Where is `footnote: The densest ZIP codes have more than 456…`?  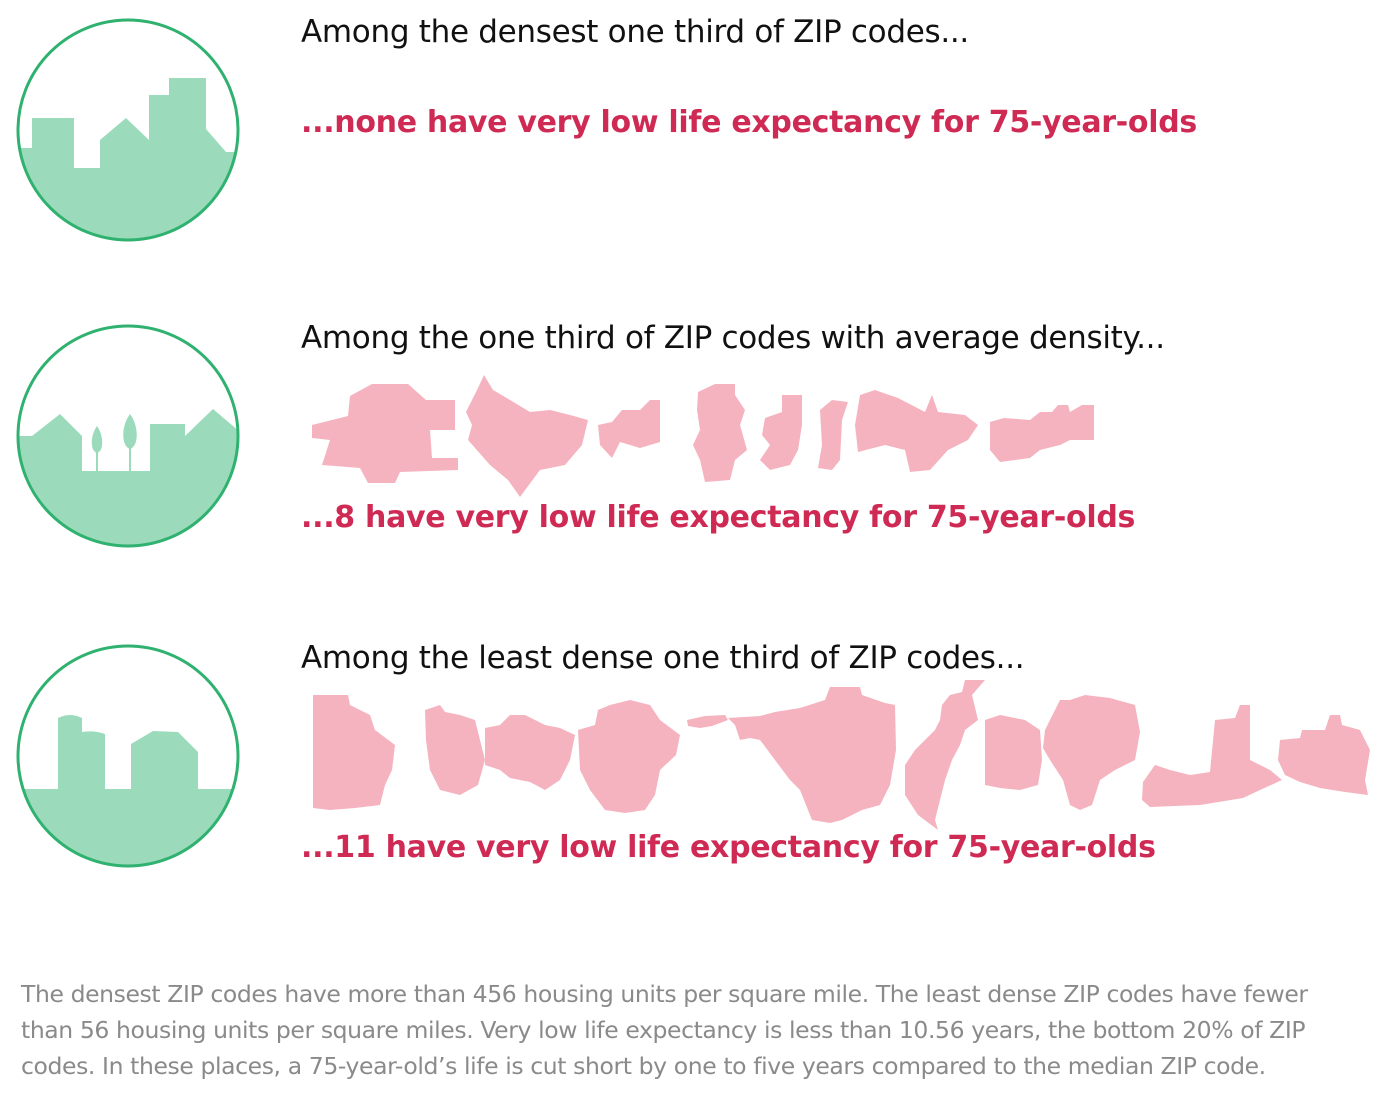
footnote: The densest ZIP codes have more than 456… is located at coordinates (664, 1030).